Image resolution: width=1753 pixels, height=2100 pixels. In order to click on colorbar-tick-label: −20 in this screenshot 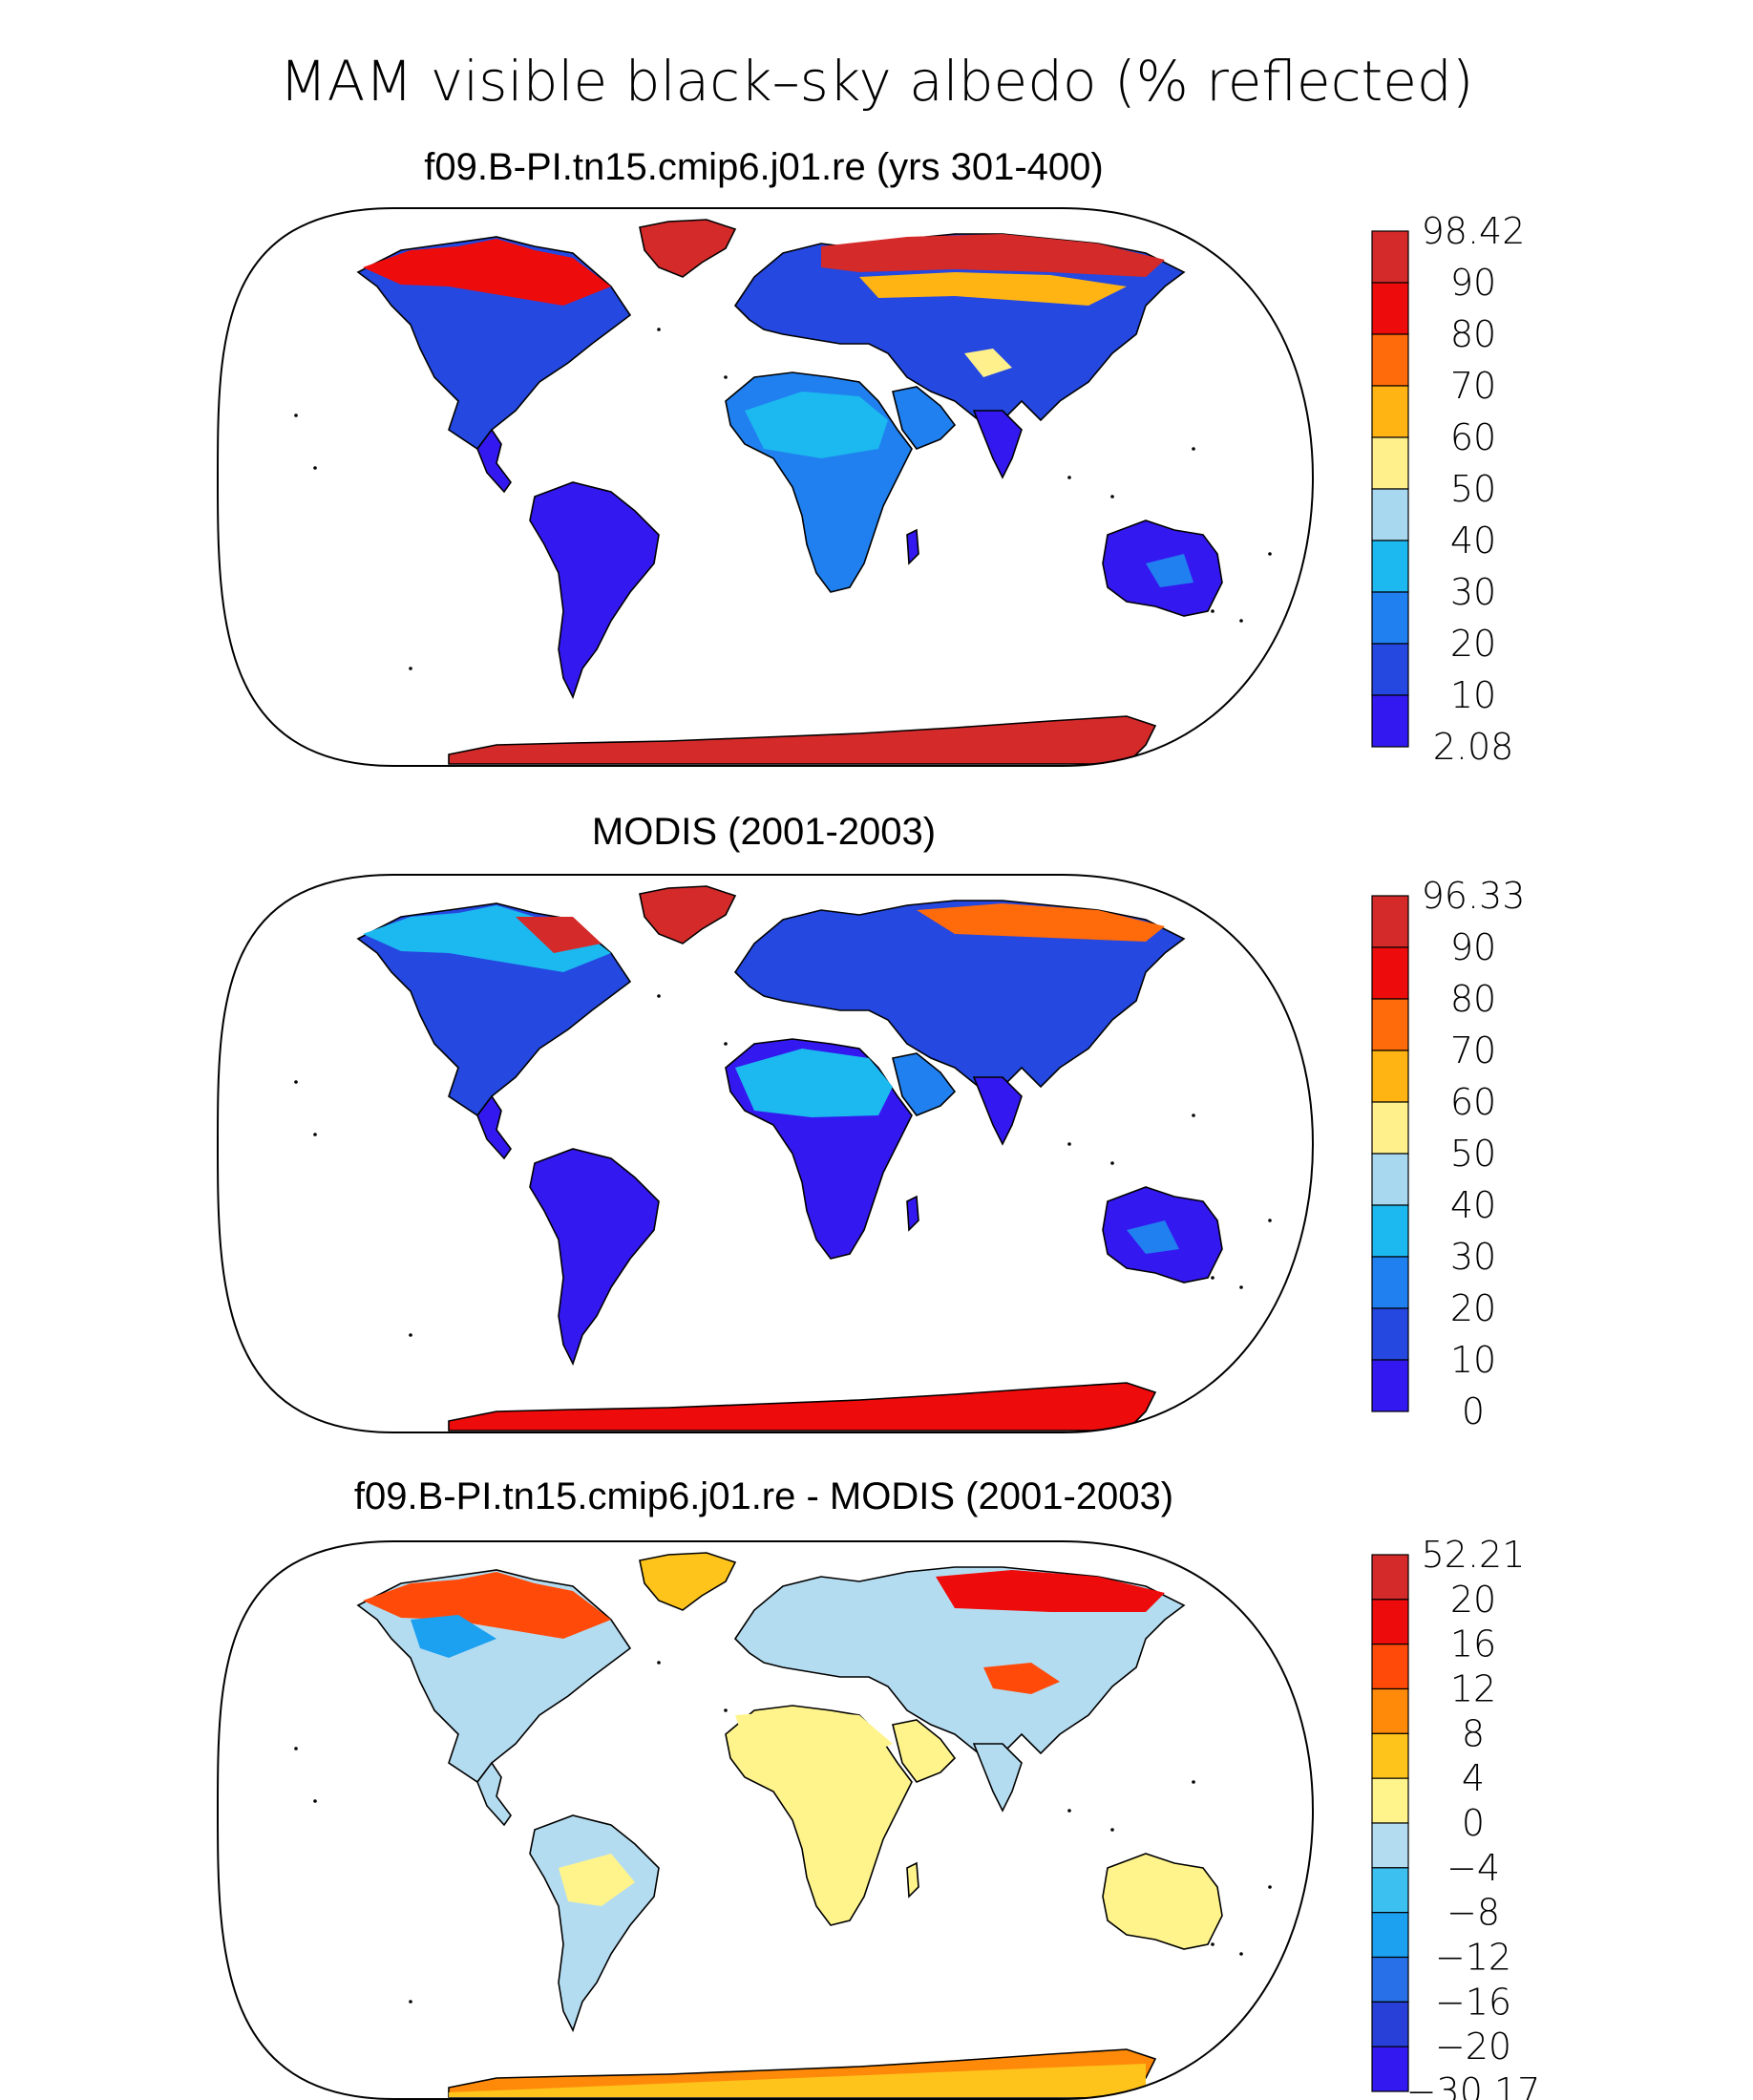, I will do `click(1473, 2047)`.